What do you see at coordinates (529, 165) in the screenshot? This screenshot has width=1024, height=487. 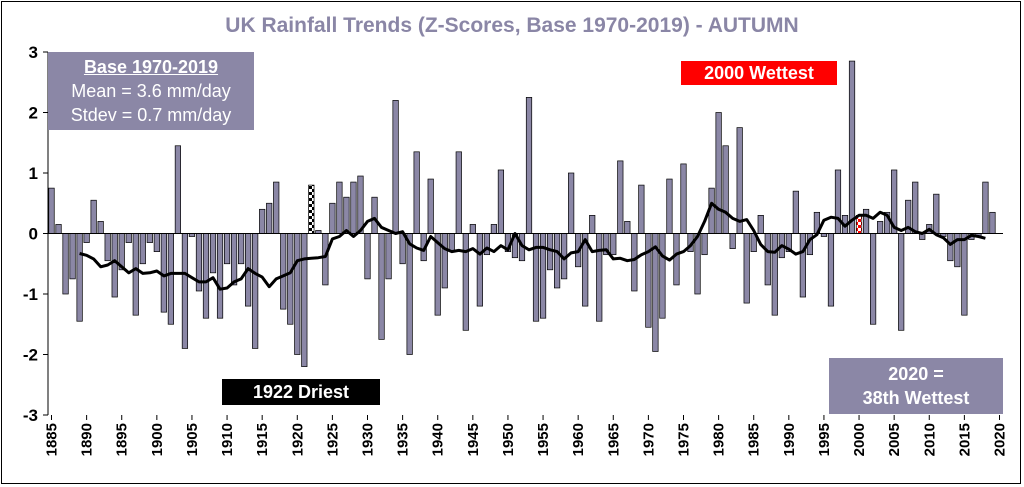 I see `bar-1953` at bounding box center [529, 165].